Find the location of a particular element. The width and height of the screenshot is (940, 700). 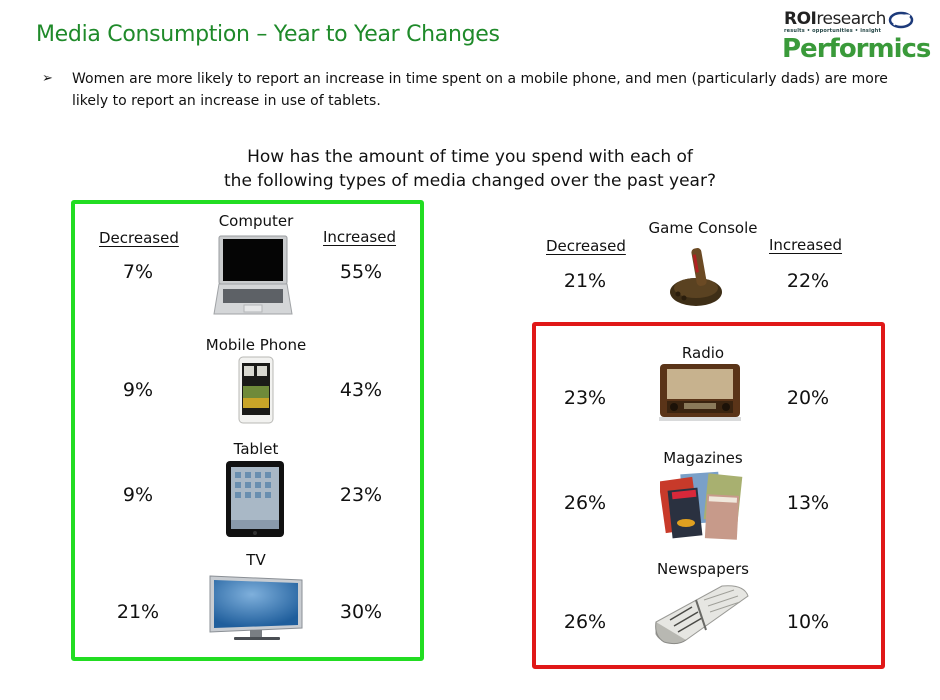

radio-decreased-value: 23% is located at coordinates (585, 398).